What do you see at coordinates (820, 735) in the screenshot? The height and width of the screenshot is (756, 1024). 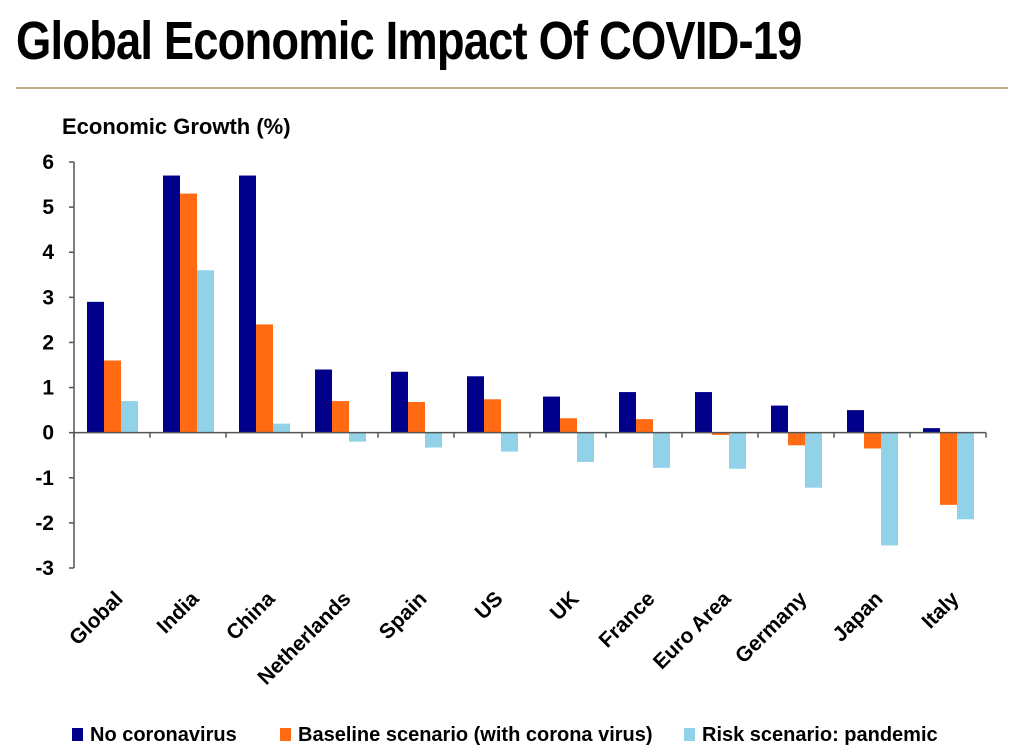 I see `legend-label-series-3: Risk scenario: pandemic` at bounding box center [820, 735].